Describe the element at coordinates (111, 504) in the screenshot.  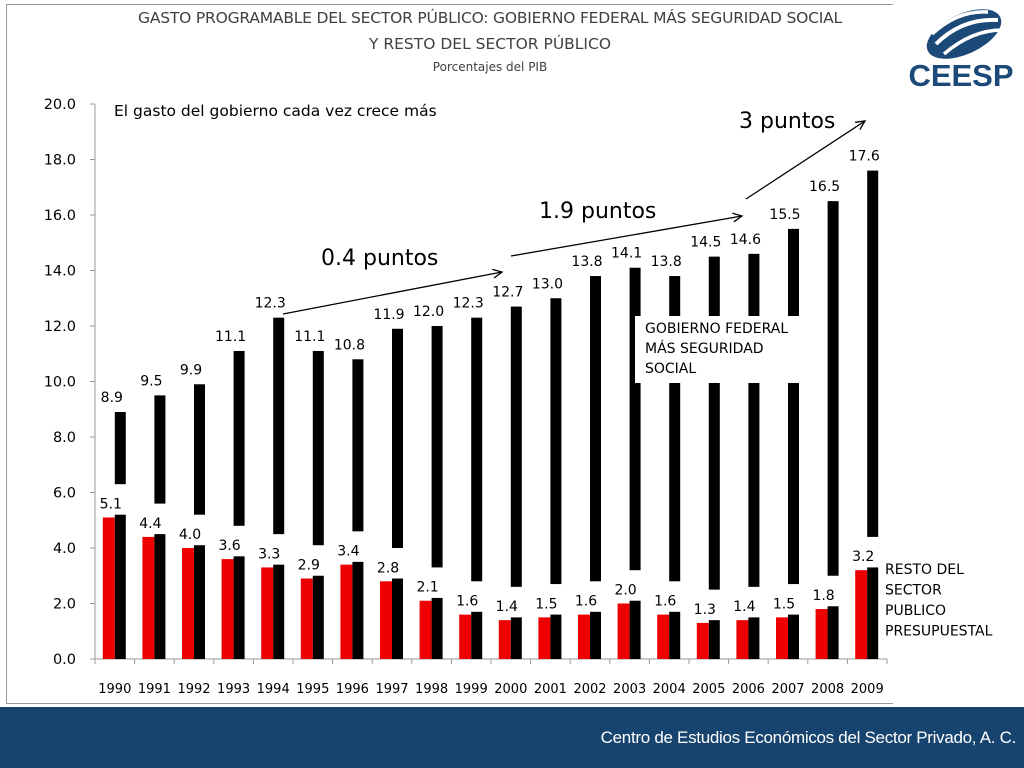
I see `data-label-resto: 5.1` at that location.